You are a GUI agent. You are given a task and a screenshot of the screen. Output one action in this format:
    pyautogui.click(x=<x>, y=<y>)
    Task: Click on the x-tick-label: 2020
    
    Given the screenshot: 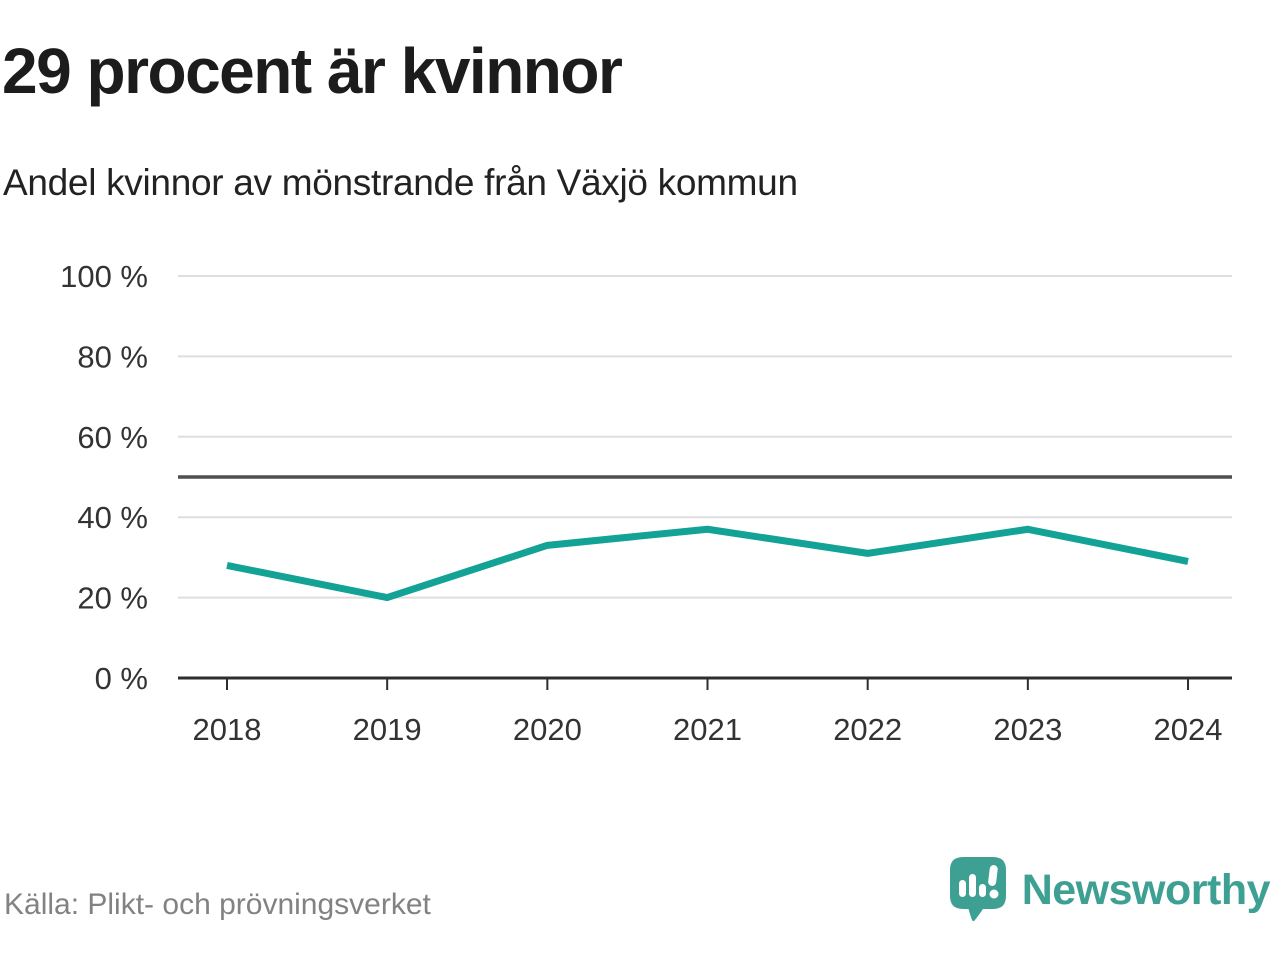 What is the action you would take?
    pyautogui.click(x=547, y=729)
    